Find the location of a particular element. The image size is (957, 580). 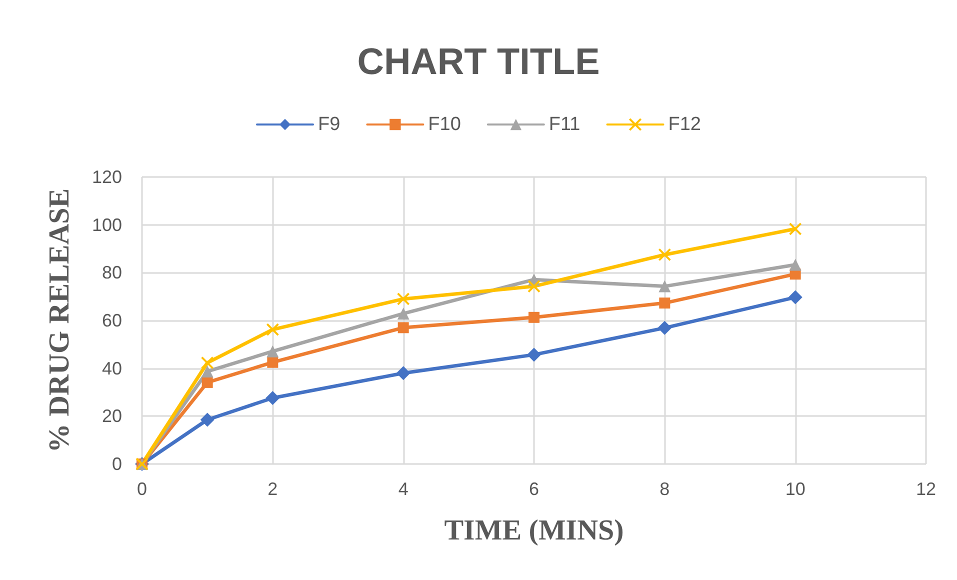

y-tick-label: 80 is located at coordinates (112, 272).